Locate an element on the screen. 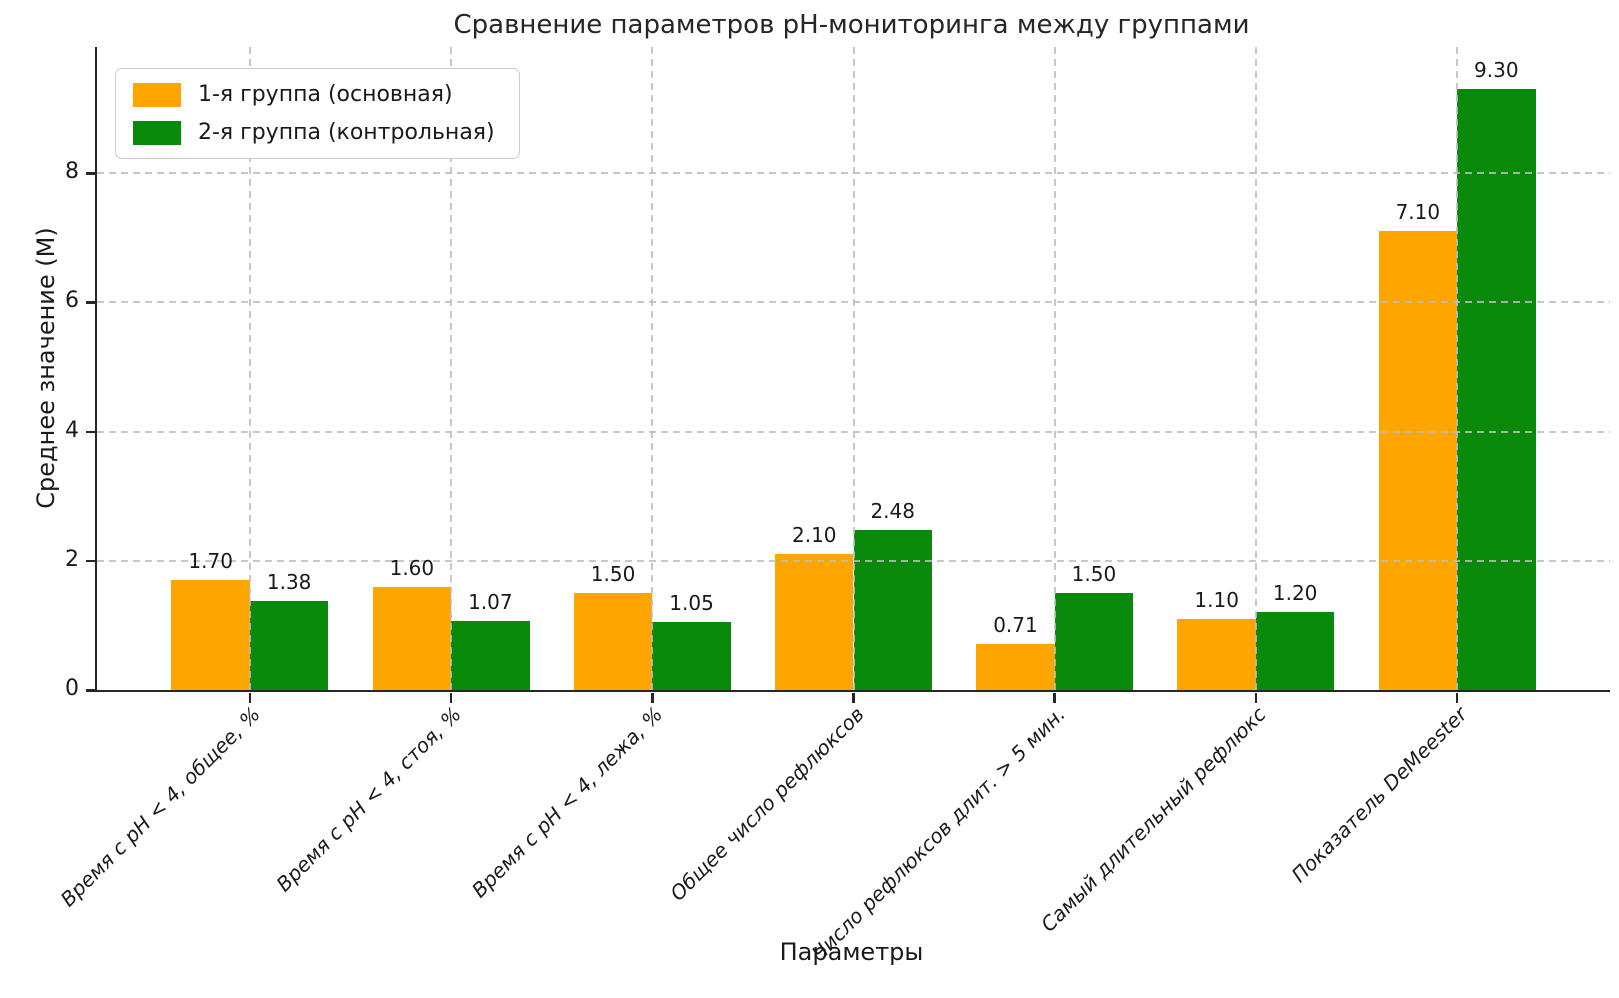  x-category-label: Самый длительный рефлюкс is located at coordinates (1153, 819).